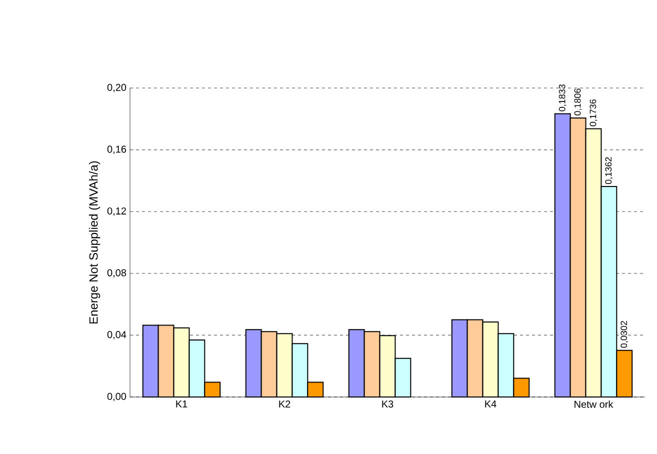 The image size is (657, 454). I want to click on data-label: 0,1806, so click(578, 102).